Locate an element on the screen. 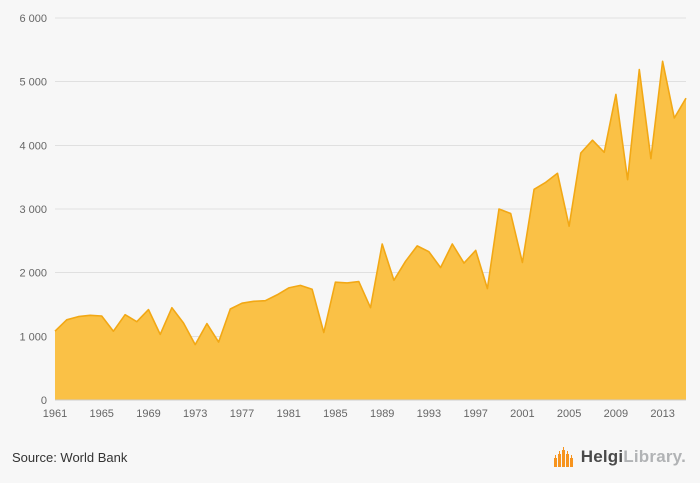  x-axis-label: 2009 is located at coordinates (616, 414).